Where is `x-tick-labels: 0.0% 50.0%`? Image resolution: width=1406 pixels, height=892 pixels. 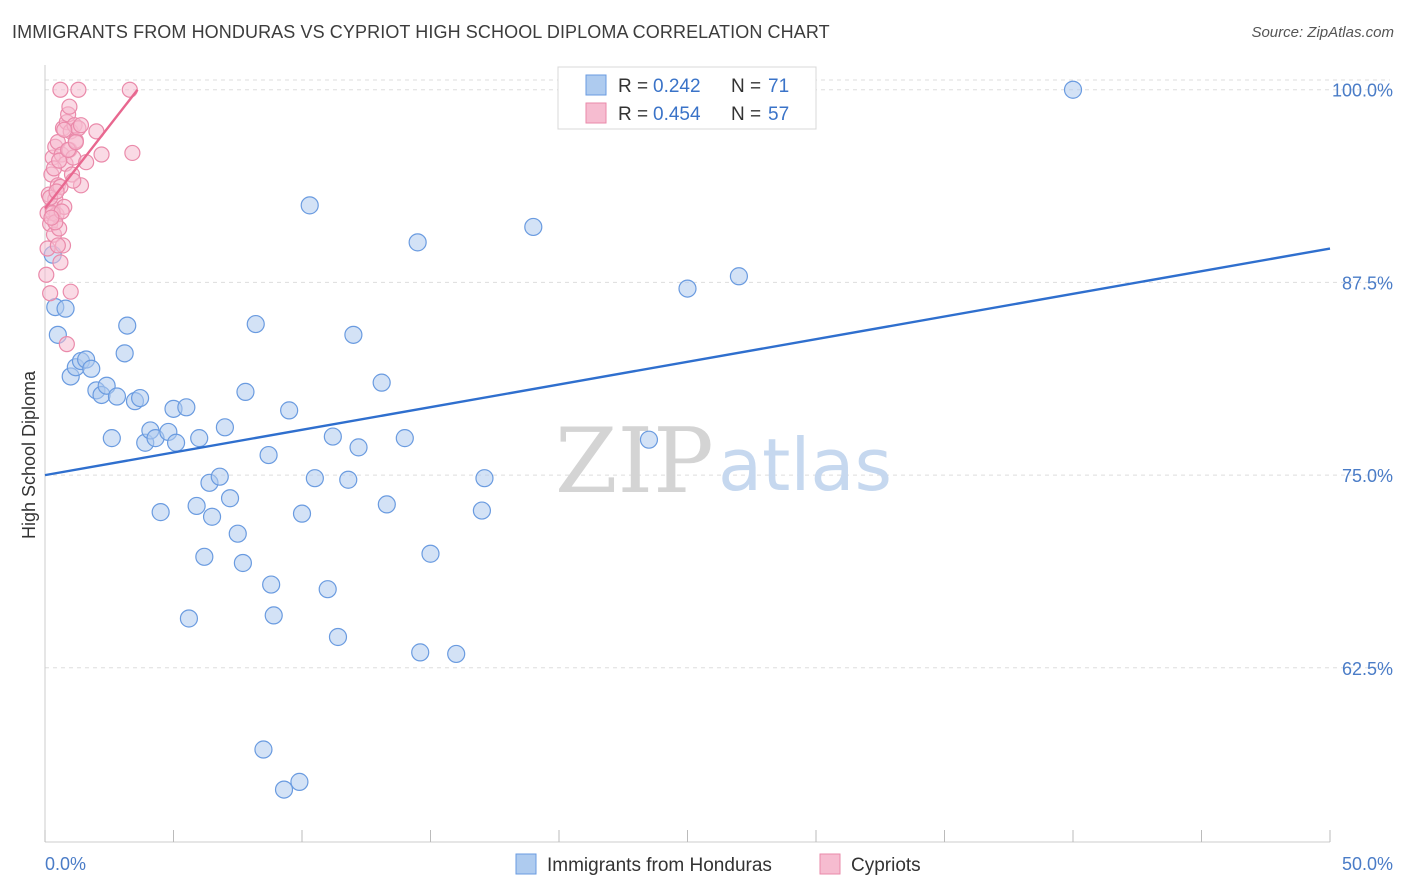
x-tick-labels: 0.0% 50.0% is located at coordinates (719, 864).